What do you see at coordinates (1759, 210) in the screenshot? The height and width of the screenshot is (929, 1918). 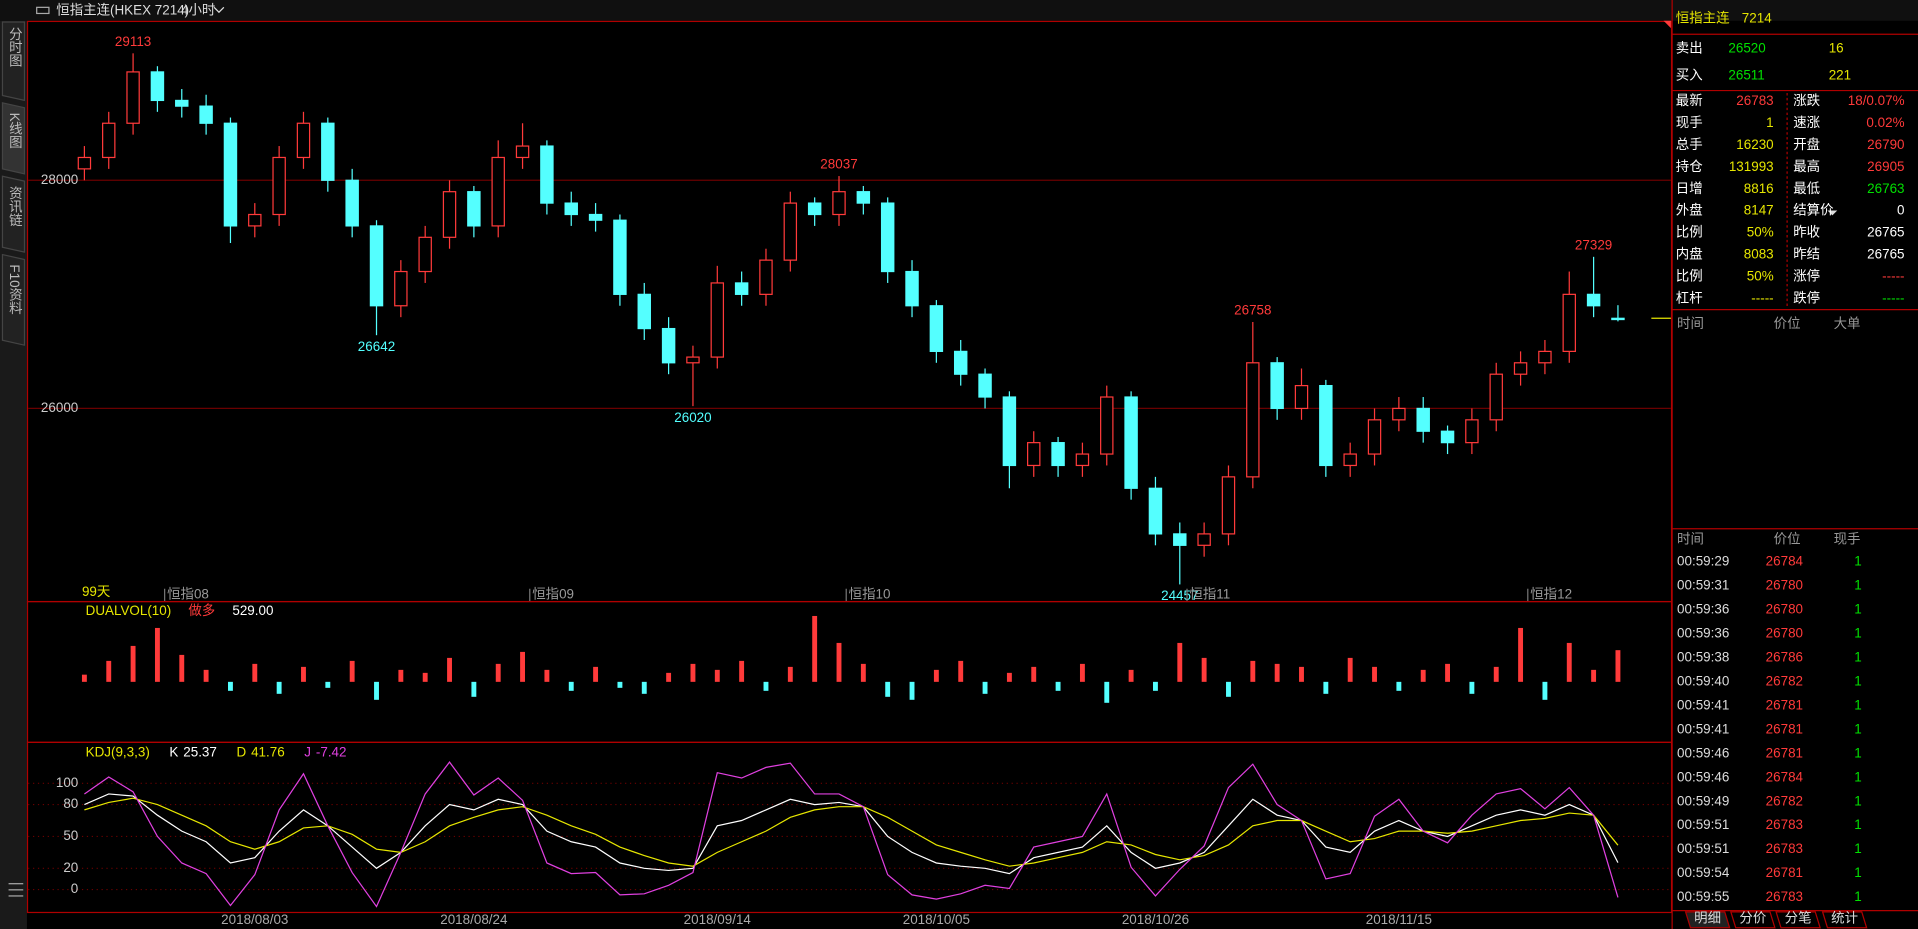 I see `stat-value: 8147` at bounding box center [1759, 210].